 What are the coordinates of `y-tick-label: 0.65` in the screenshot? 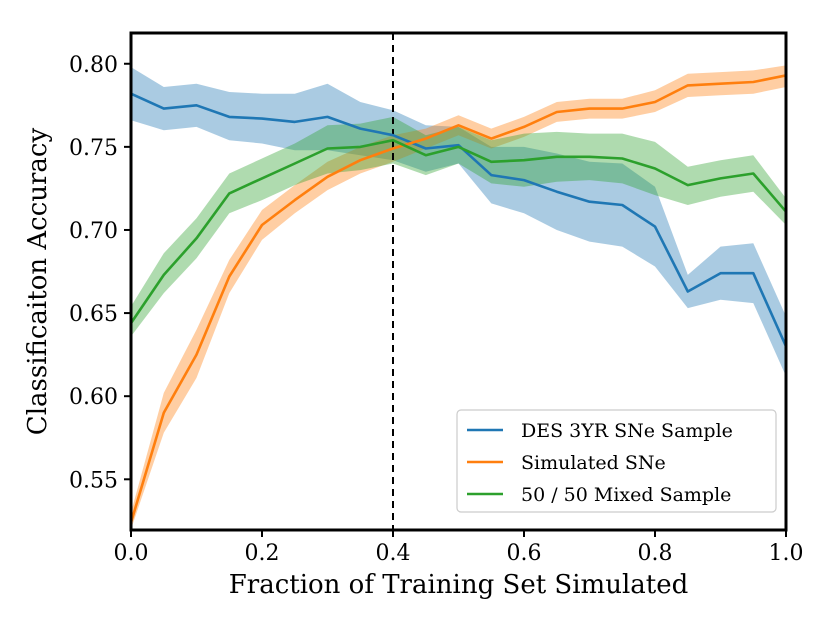 It's located at (93, 314).